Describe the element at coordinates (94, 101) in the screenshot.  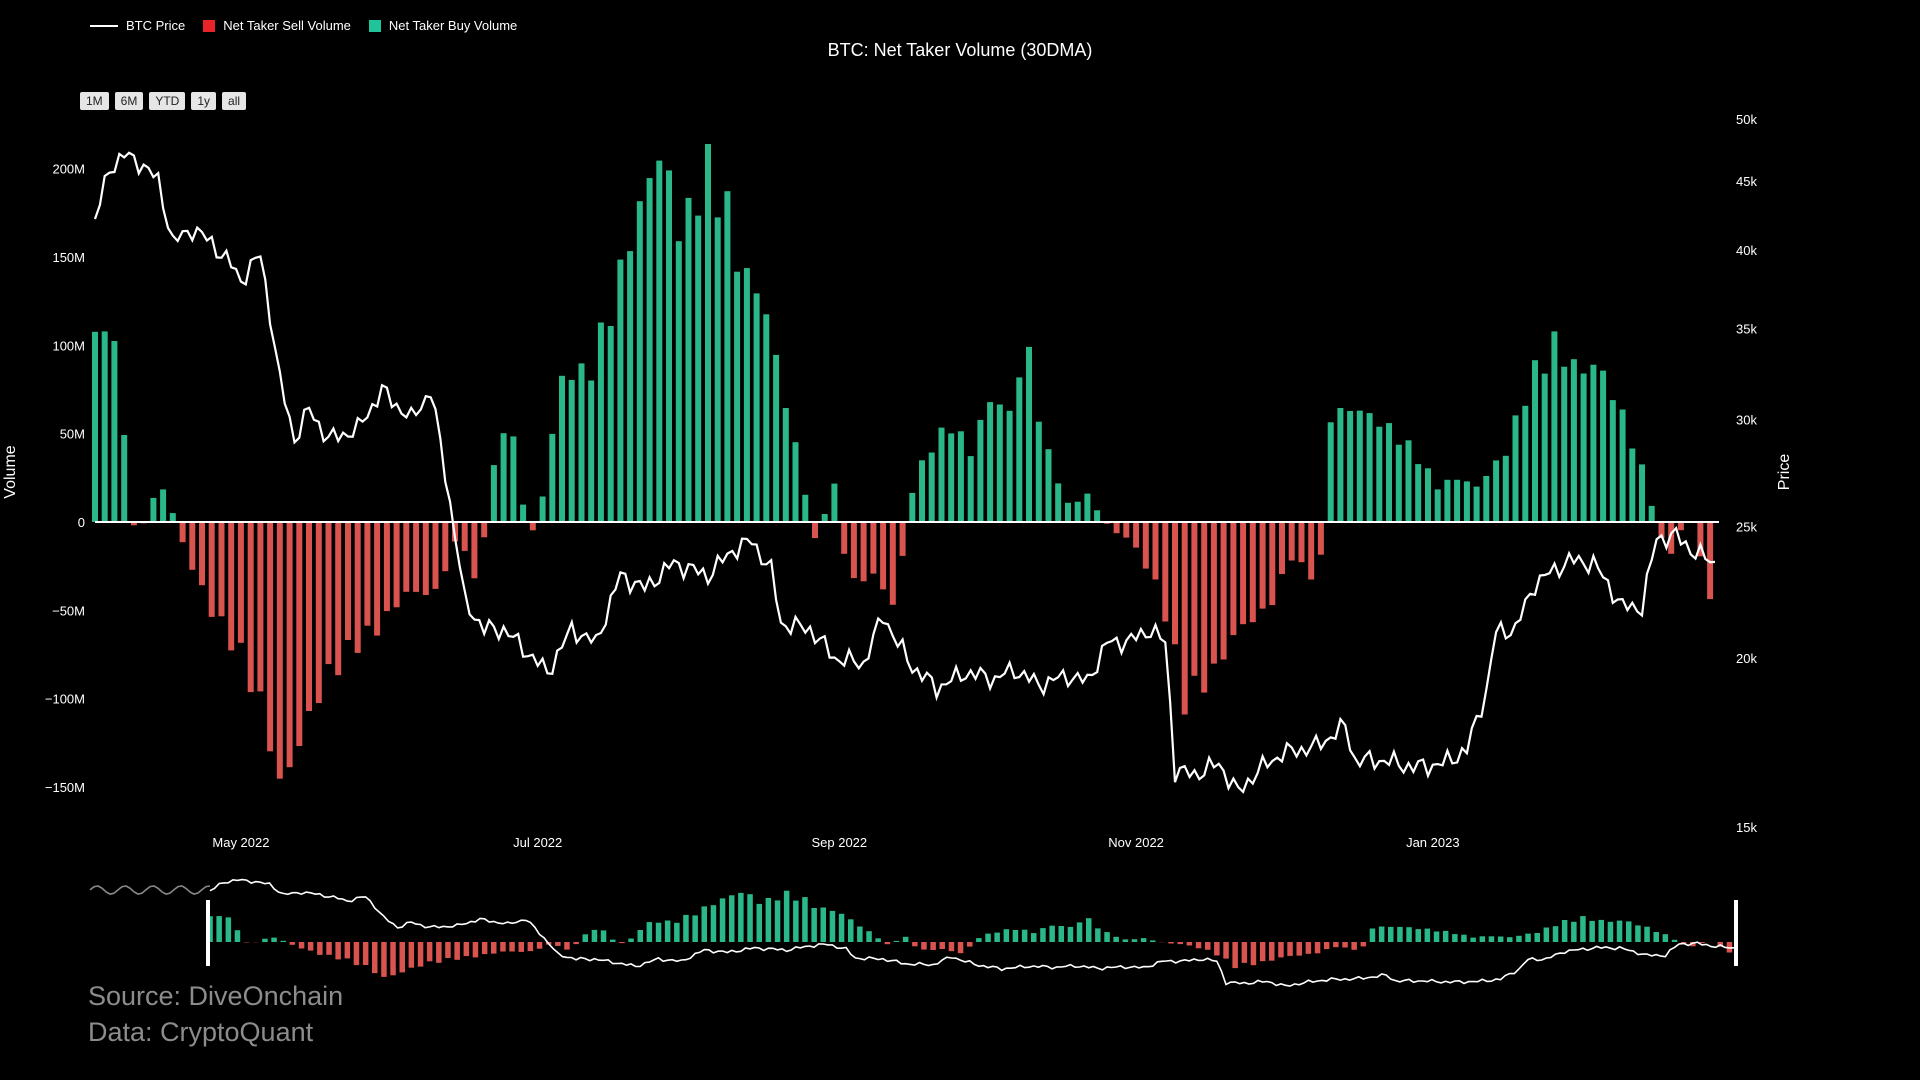
I see `range-button-1m: 1M` at that location.